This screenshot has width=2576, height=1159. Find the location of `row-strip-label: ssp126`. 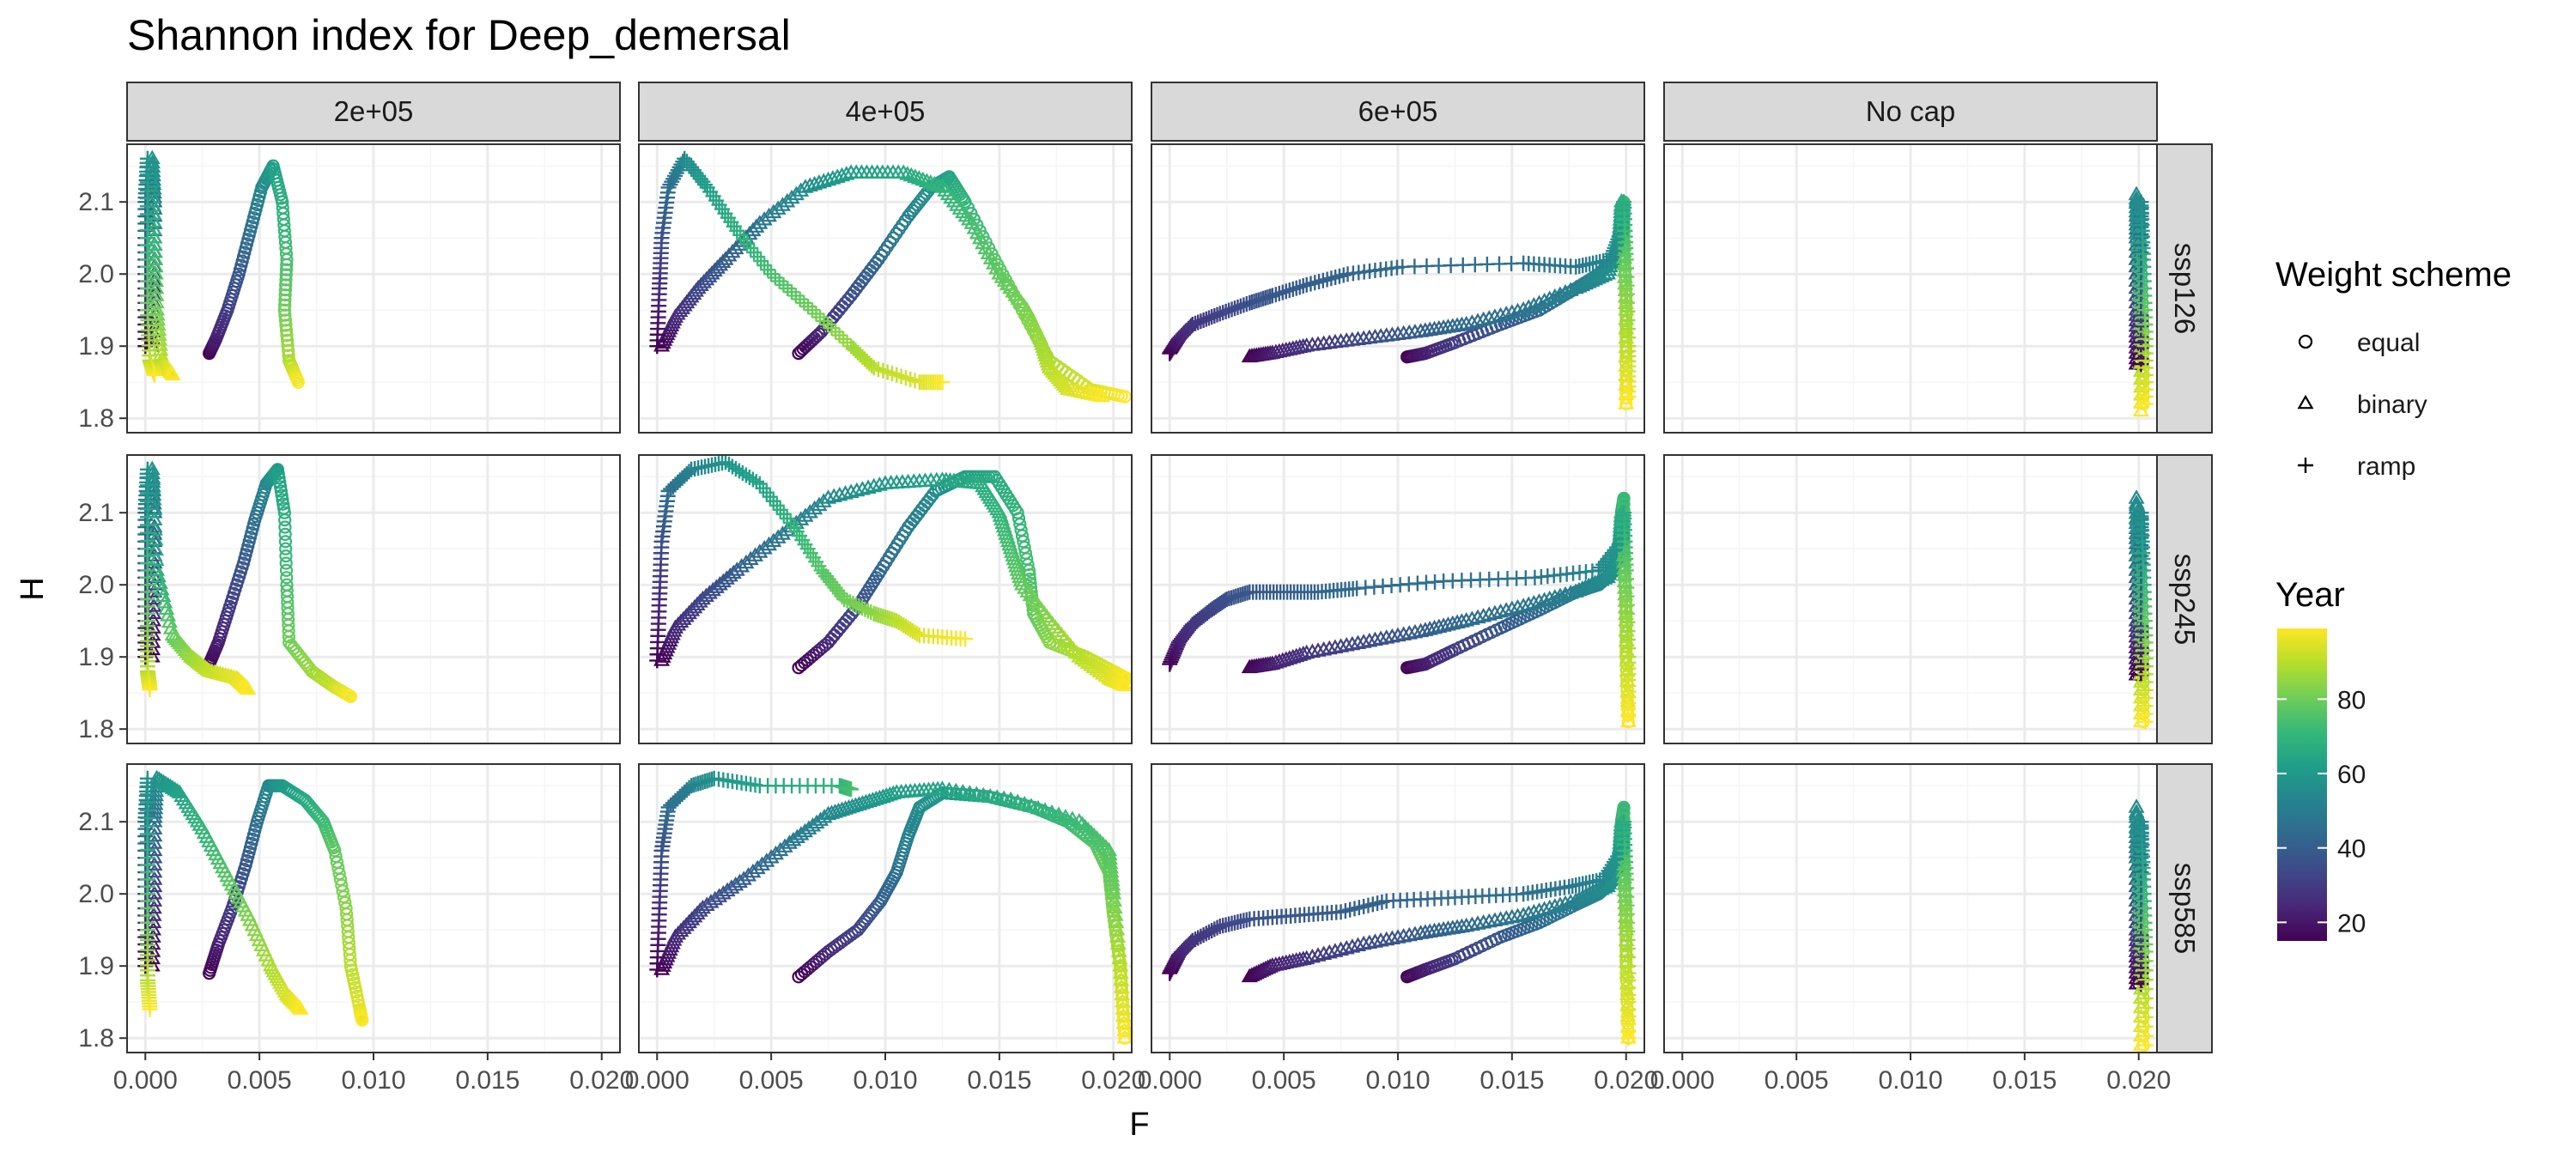

row-strip-label: ssp126 is located at coordinates (2185, 289).